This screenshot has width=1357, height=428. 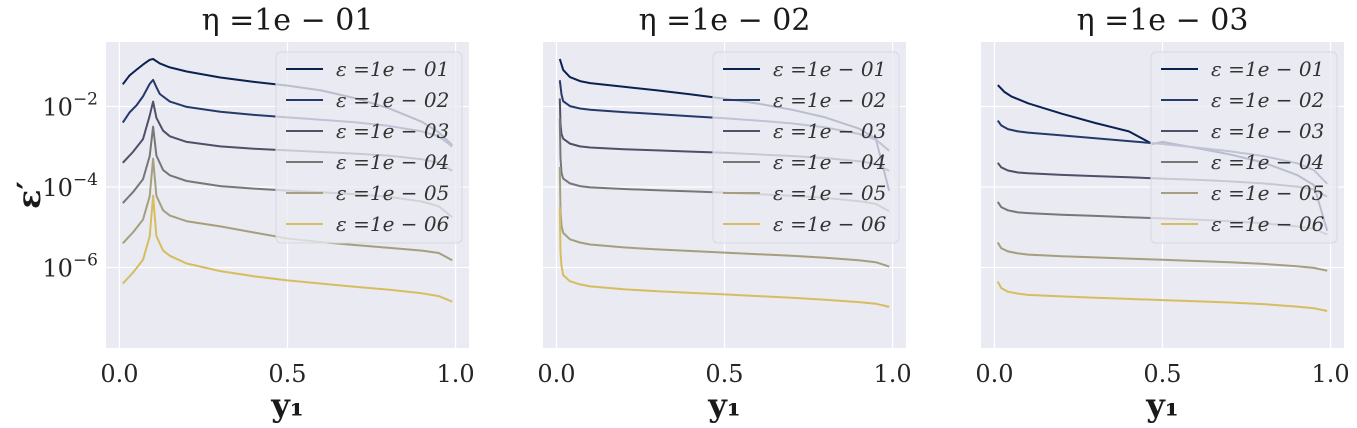 I want to click on y-tick-label: 10⁻², so click(x=70, y=105).